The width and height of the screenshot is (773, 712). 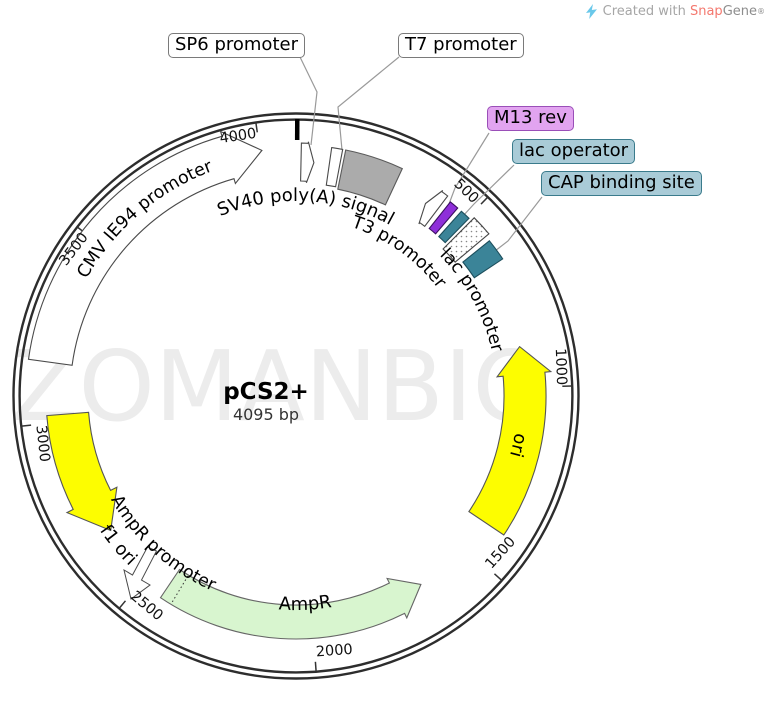 What do you see at coordinates (761, 11) in the screenshot?
I see `registered-mark: ®` at bounding box center [761, 11].